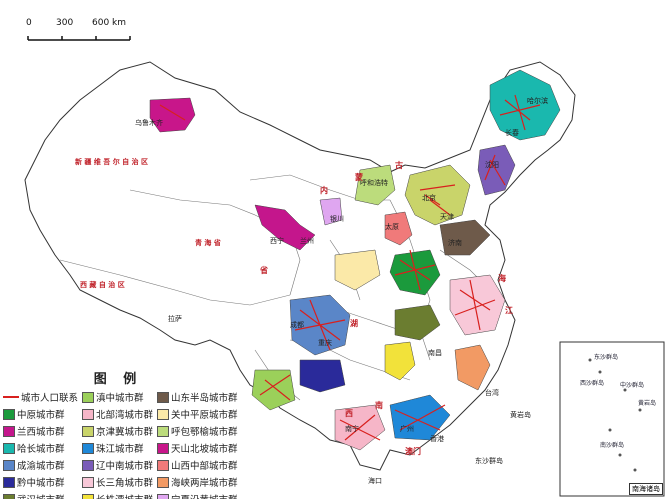  I want to click on legend-item: 长株潭城市群, so click(117, 495).